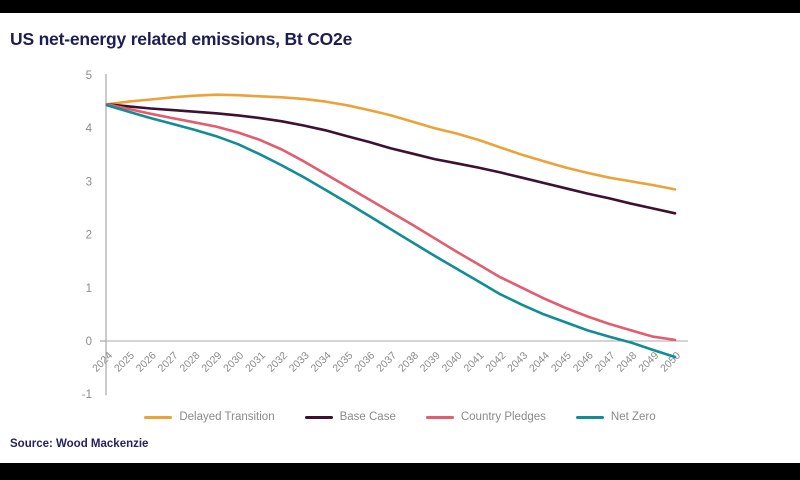 This screenshot has width=800, height=480. I want to click on x-tick-label: 2029, so click(211, 362).